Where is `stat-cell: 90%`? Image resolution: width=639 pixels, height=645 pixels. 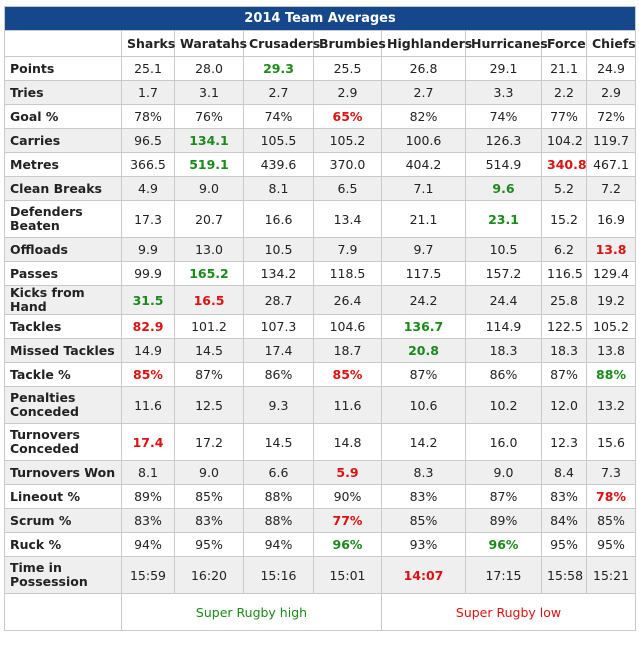
stat-cell: 90% is located at coordinates (347, 496).